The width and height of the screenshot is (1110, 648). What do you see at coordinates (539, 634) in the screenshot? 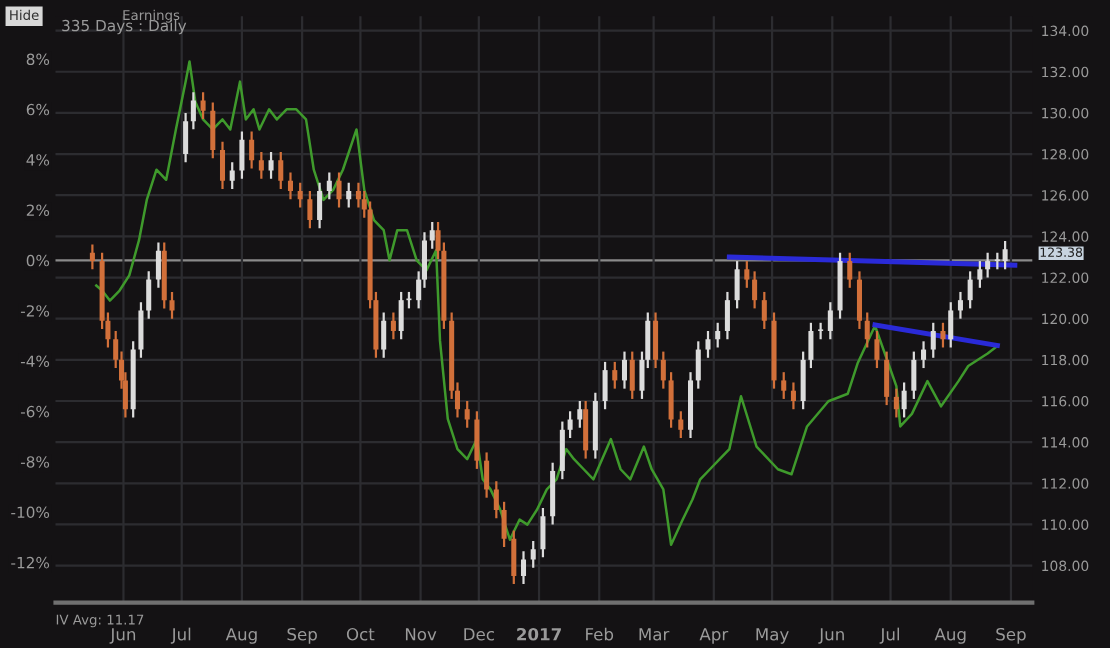
I see `x-tick-label: 2017` at bounding box center [539, 634].